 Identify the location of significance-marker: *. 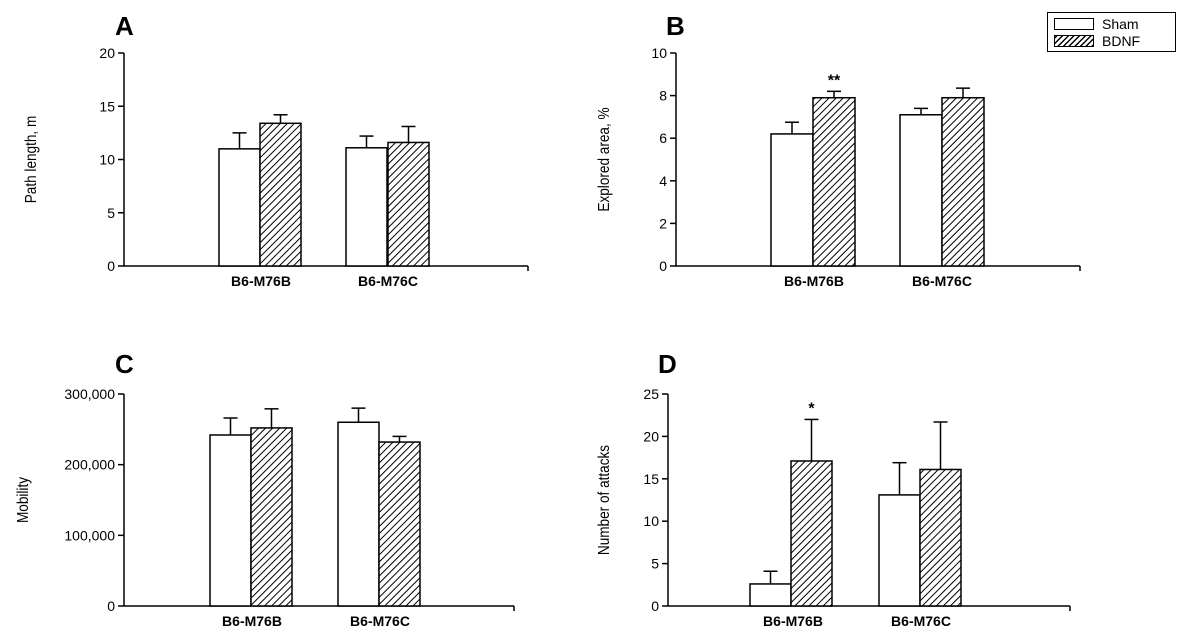
(811, 408).